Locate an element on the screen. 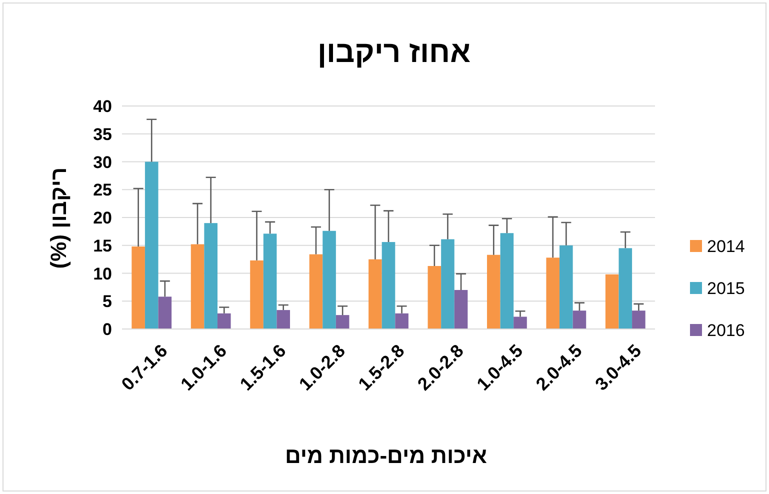 The width and height of the screenshot is (769, 494). y-tick-label: 20 is located at coordinates (102, 218).